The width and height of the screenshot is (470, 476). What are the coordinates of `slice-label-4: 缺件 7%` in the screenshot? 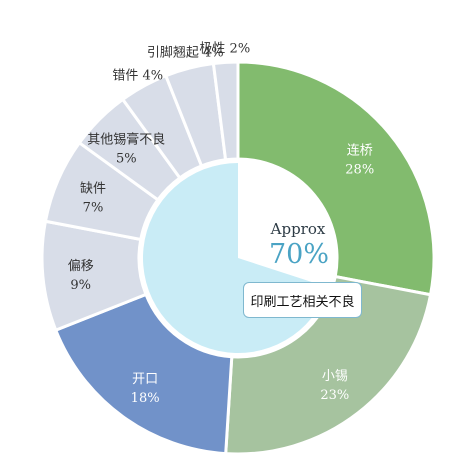 It's located at (93, 198).